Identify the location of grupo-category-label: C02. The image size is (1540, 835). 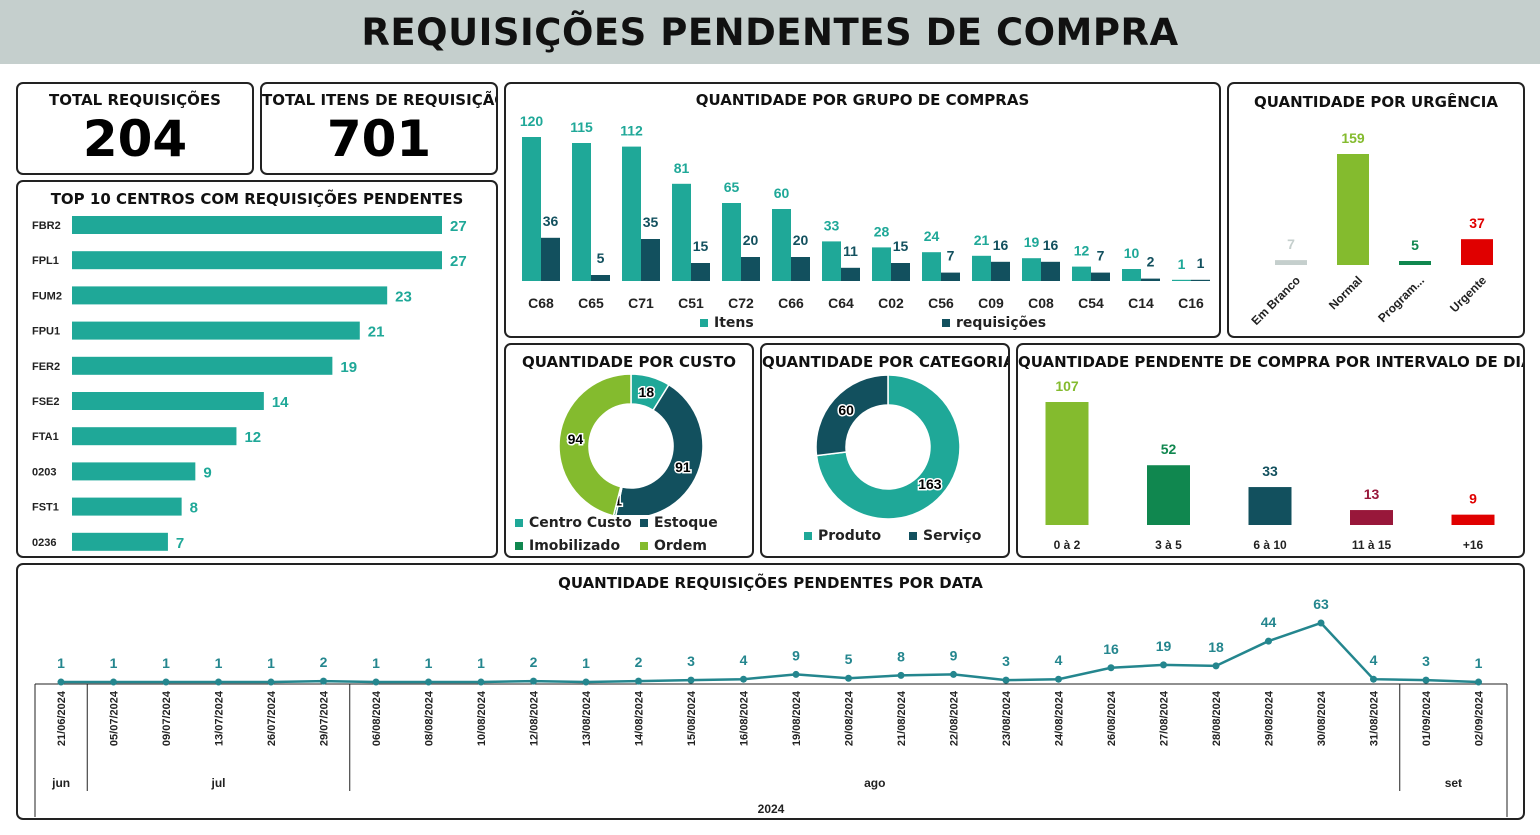
(891, 303).